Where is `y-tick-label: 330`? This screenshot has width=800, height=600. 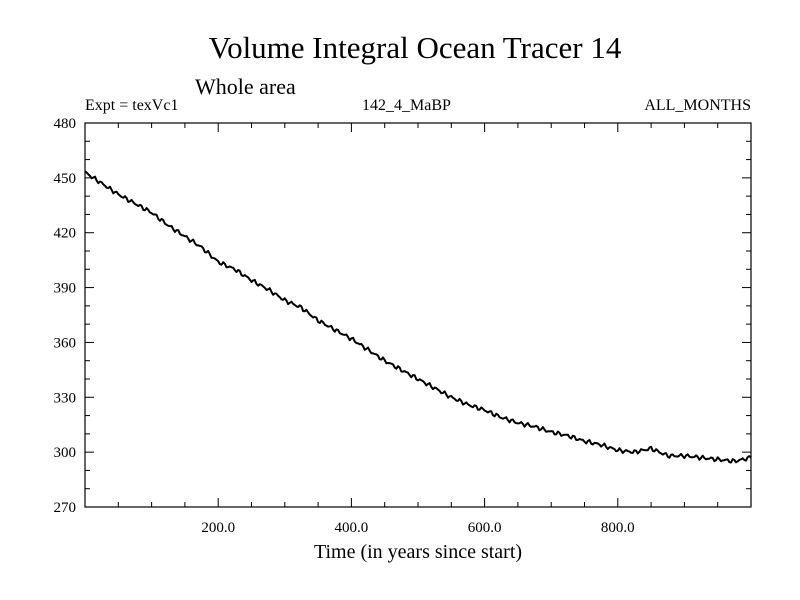
y-tick-label: 330 is located at coordinates (65, 398).